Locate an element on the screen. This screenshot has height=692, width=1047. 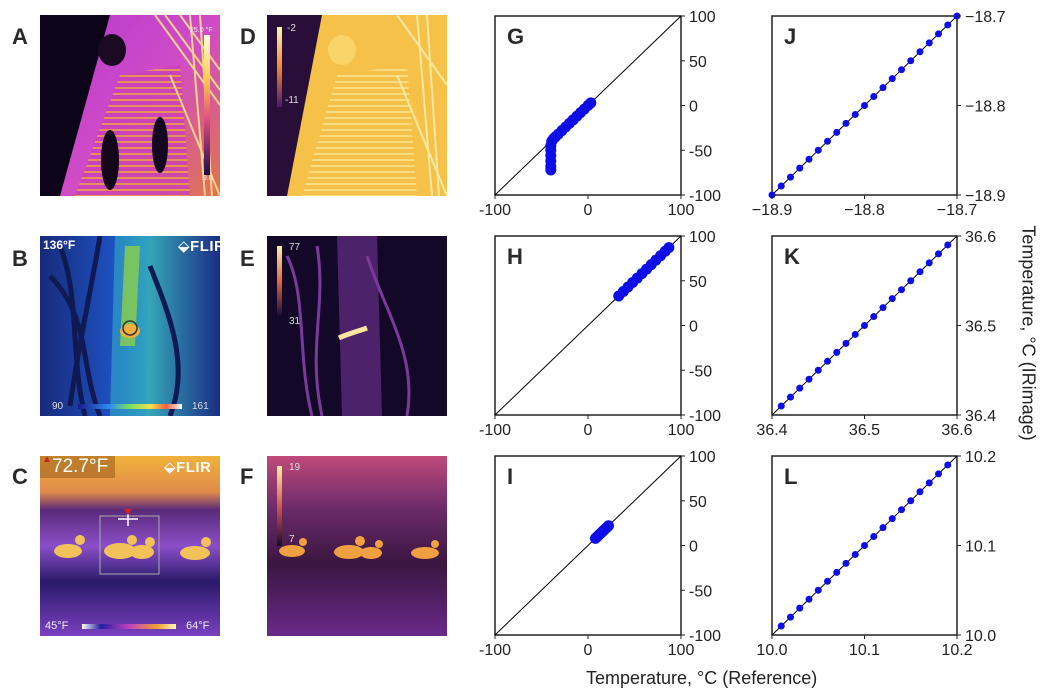
panel-letter-f: F is located at coordinates (247, 476).